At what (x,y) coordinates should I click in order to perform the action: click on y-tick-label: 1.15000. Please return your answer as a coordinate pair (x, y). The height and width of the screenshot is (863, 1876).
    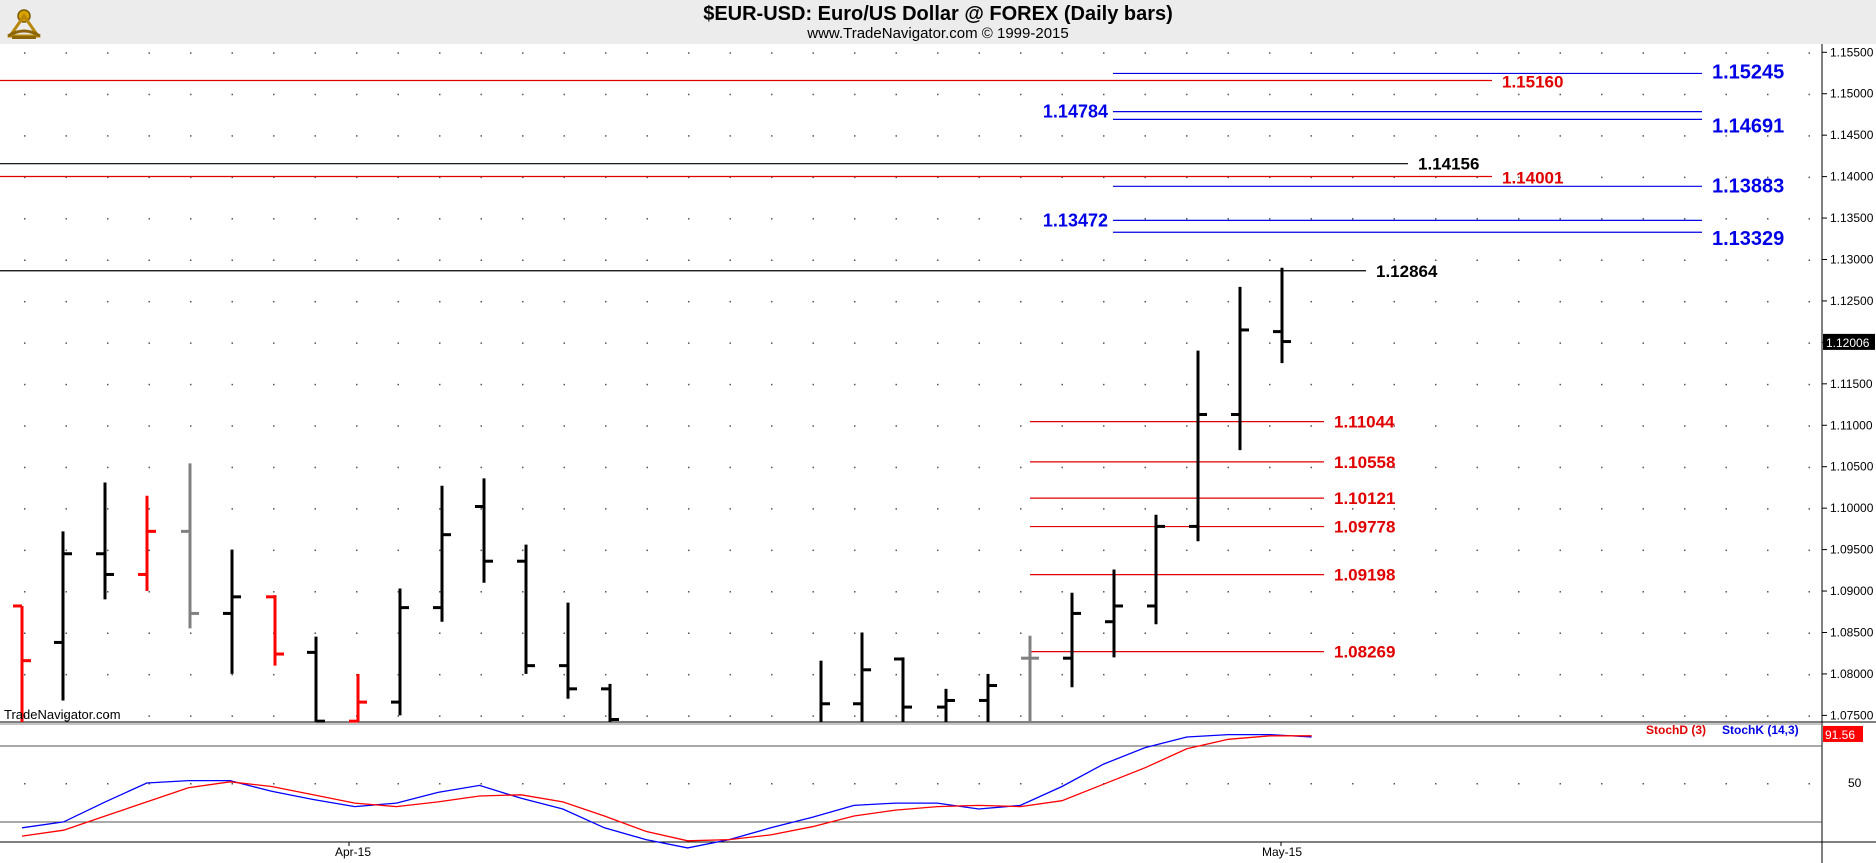
    Looking at the image, I should click on (1852, 94).